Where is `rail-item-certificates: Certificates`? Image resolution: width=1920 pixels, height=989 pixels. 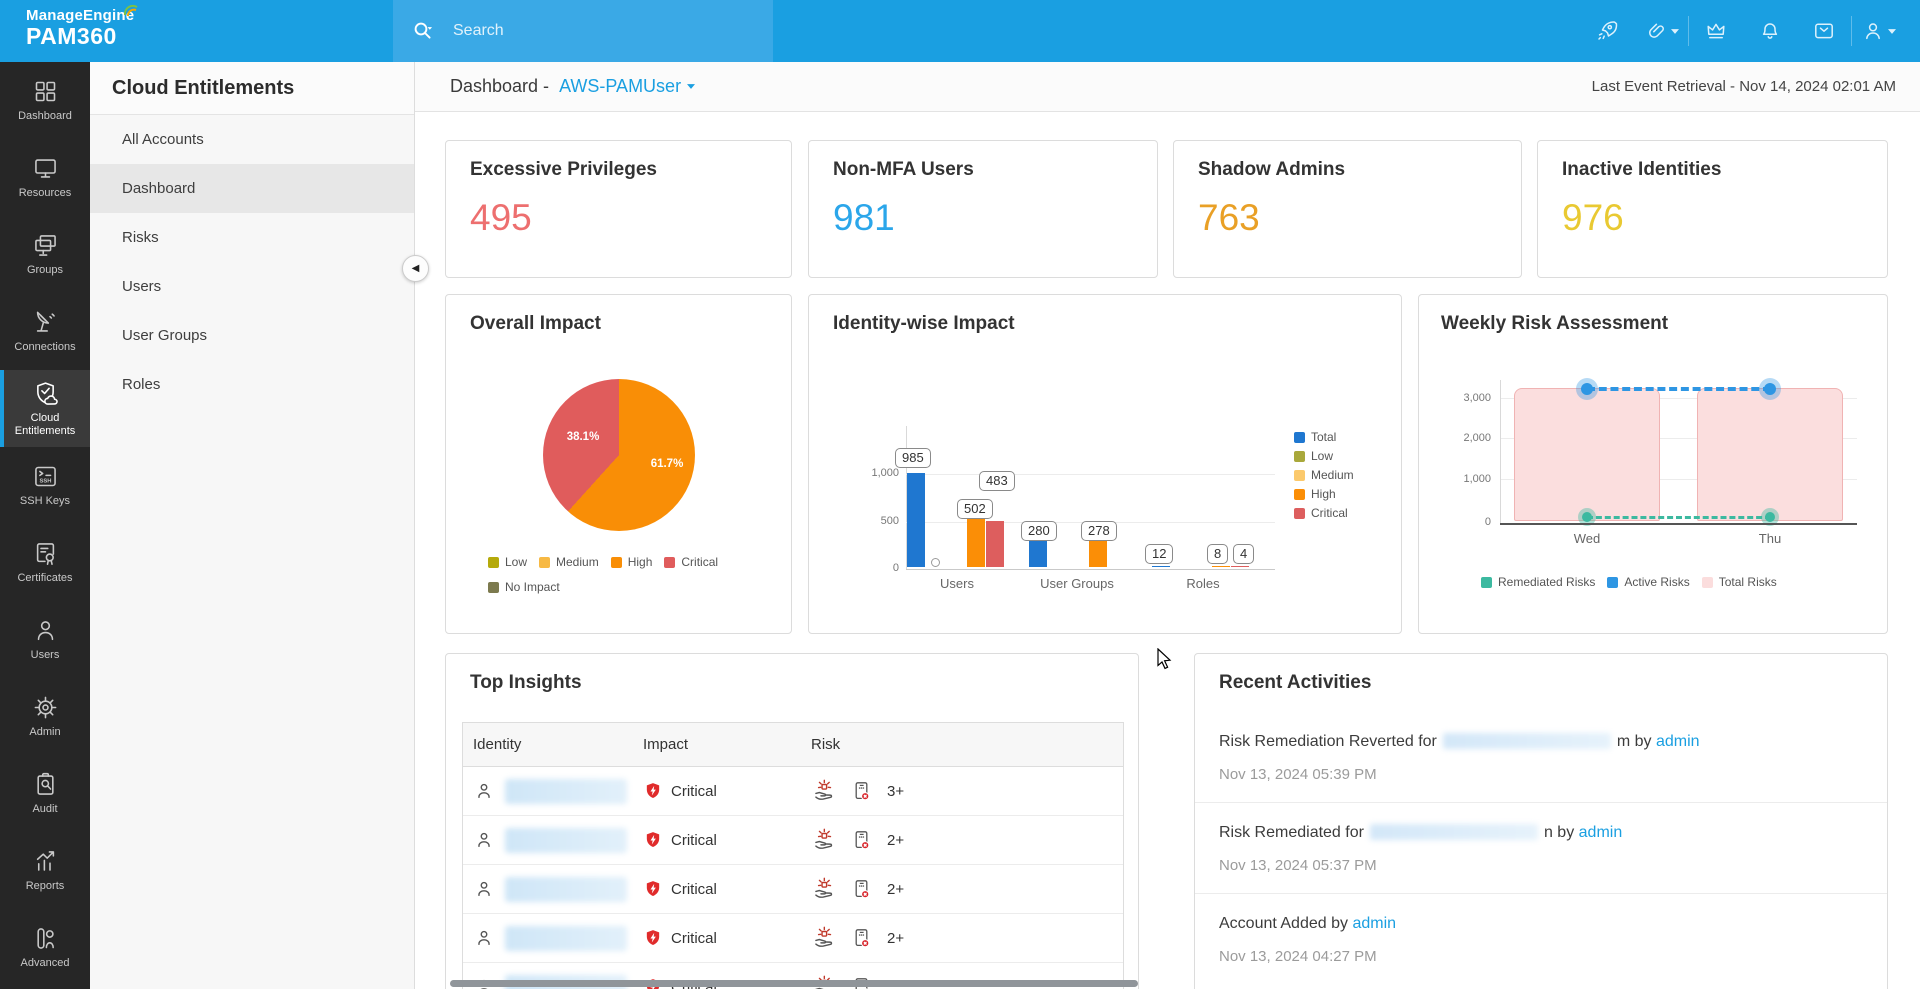
rail-item-certificates: Certificates is located at coordinates (45, 562).